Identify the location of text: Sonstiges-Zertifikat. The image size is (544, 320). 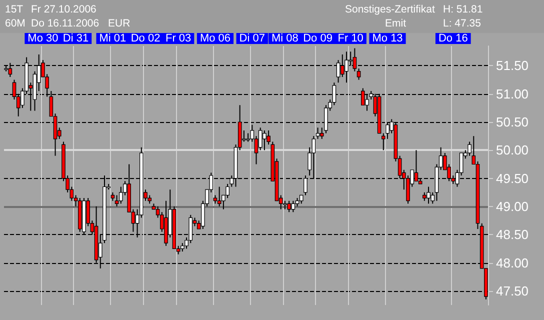
(390, 10).